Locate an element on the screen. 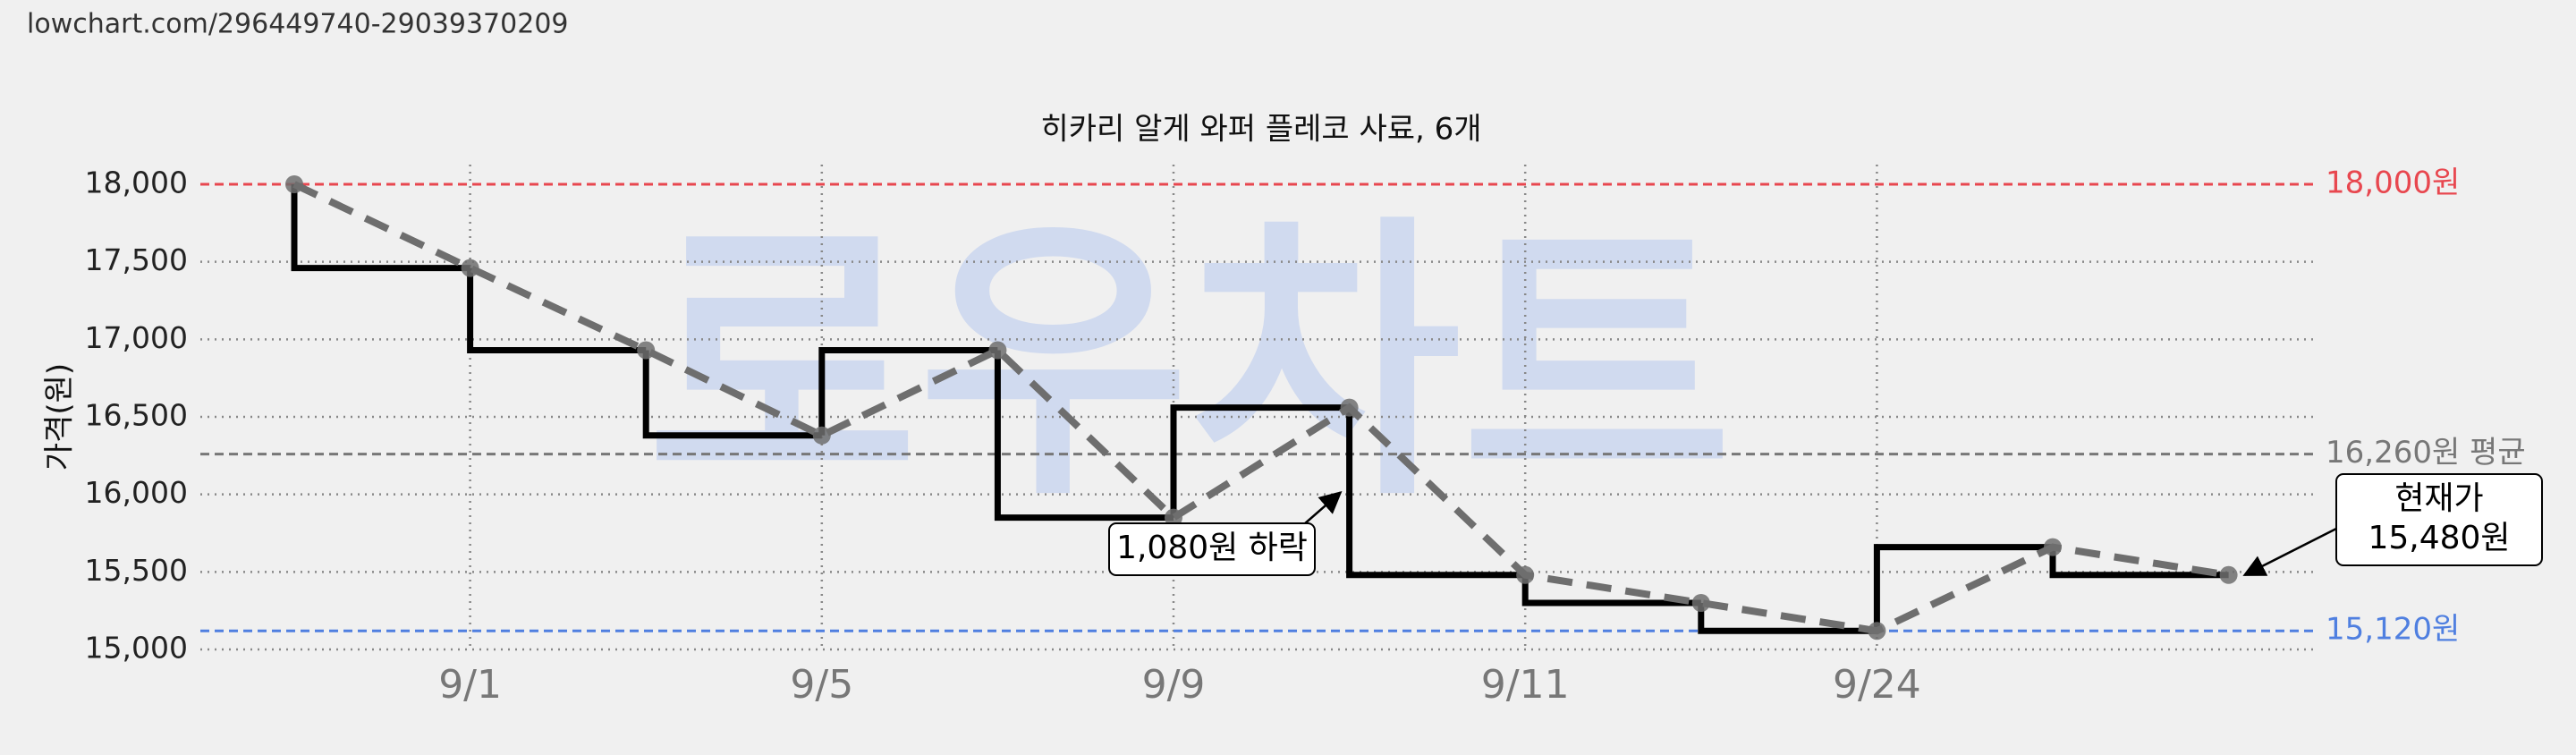 Image resolution: width=2576 pixels, height=755 pixels. reference-label: 15,120원 is located at coordinates (2393, 630).